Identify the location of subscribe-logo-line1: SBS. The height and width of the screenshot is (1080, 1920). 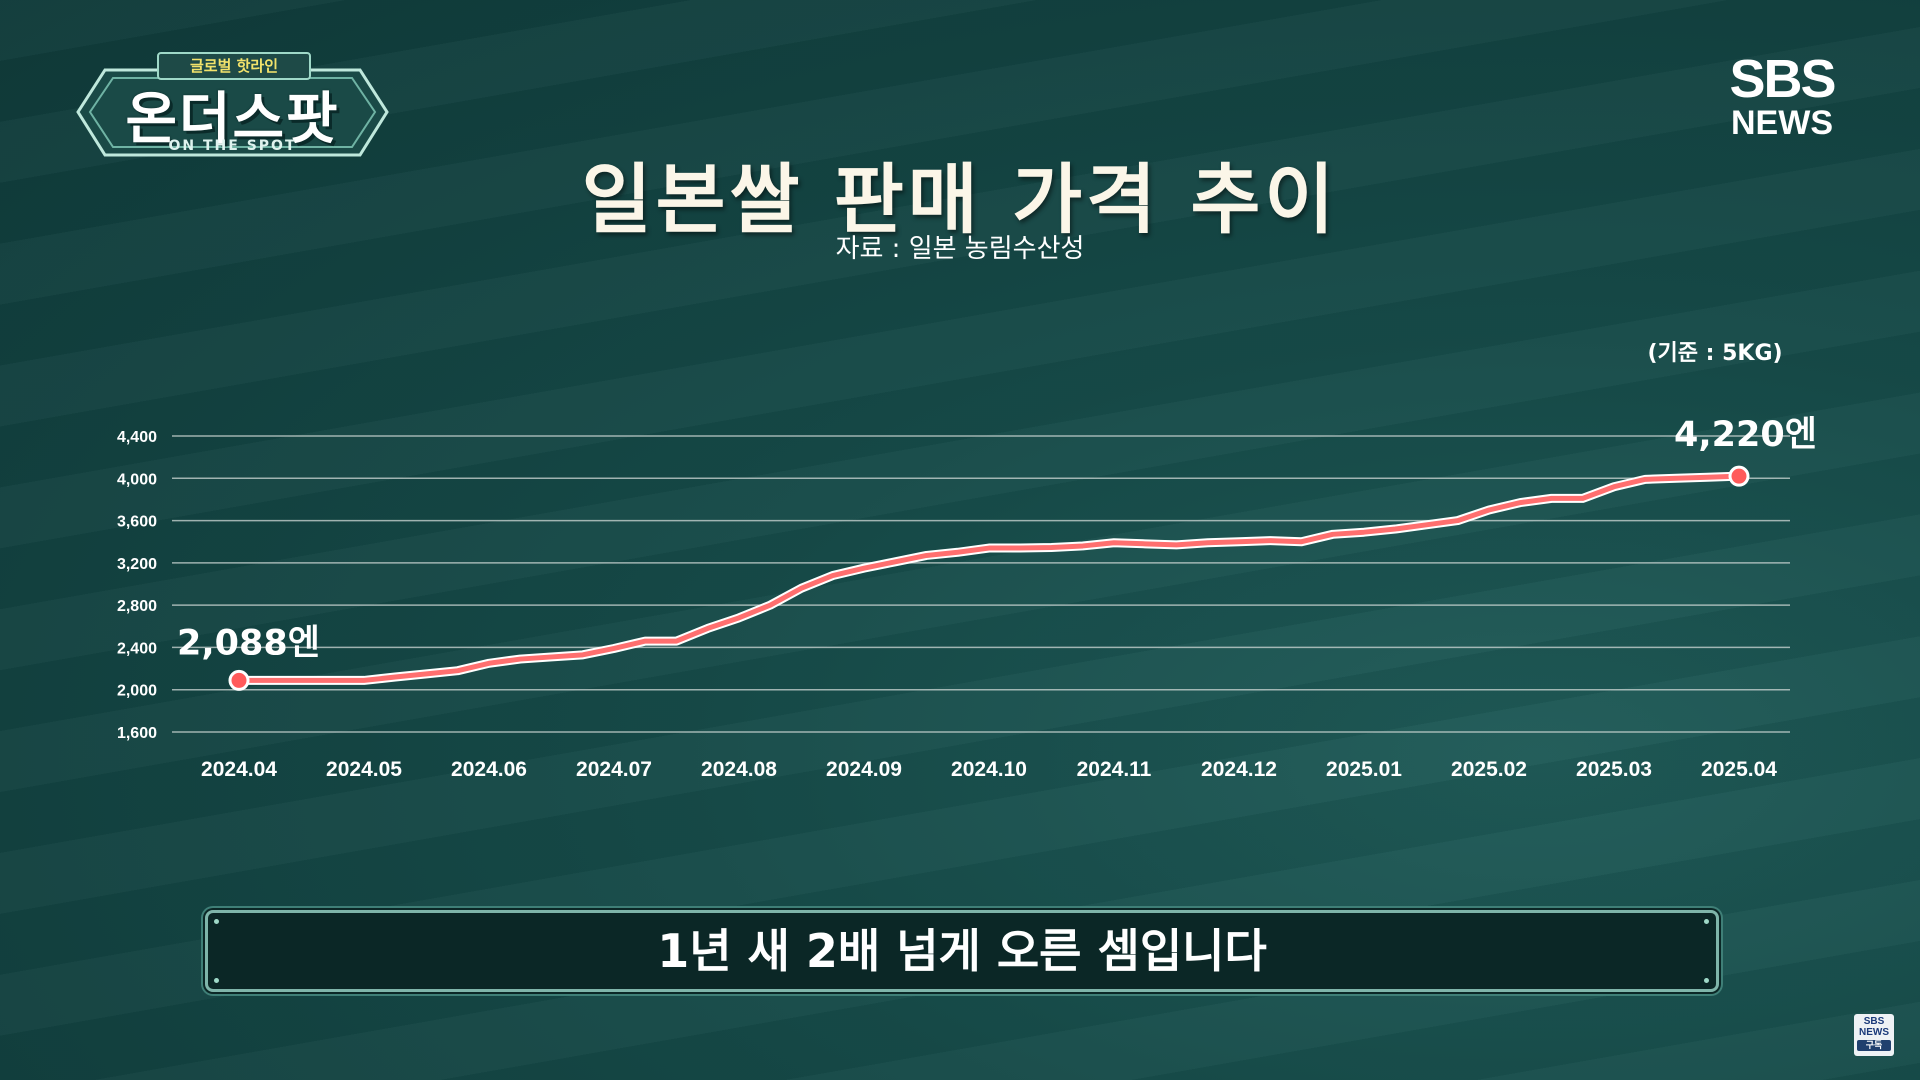
(1874, 1021).